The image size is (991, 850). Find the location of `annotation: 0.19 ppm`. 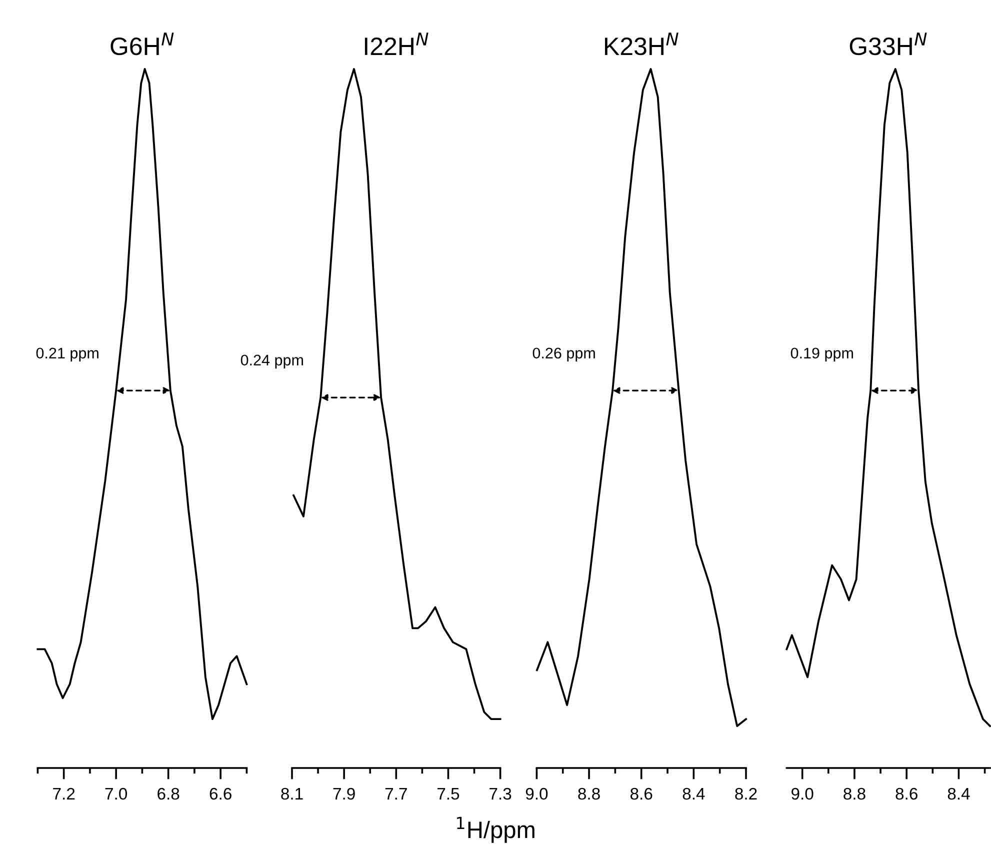

annotation: 0.19 ppm is located at coordinates (821, 355).